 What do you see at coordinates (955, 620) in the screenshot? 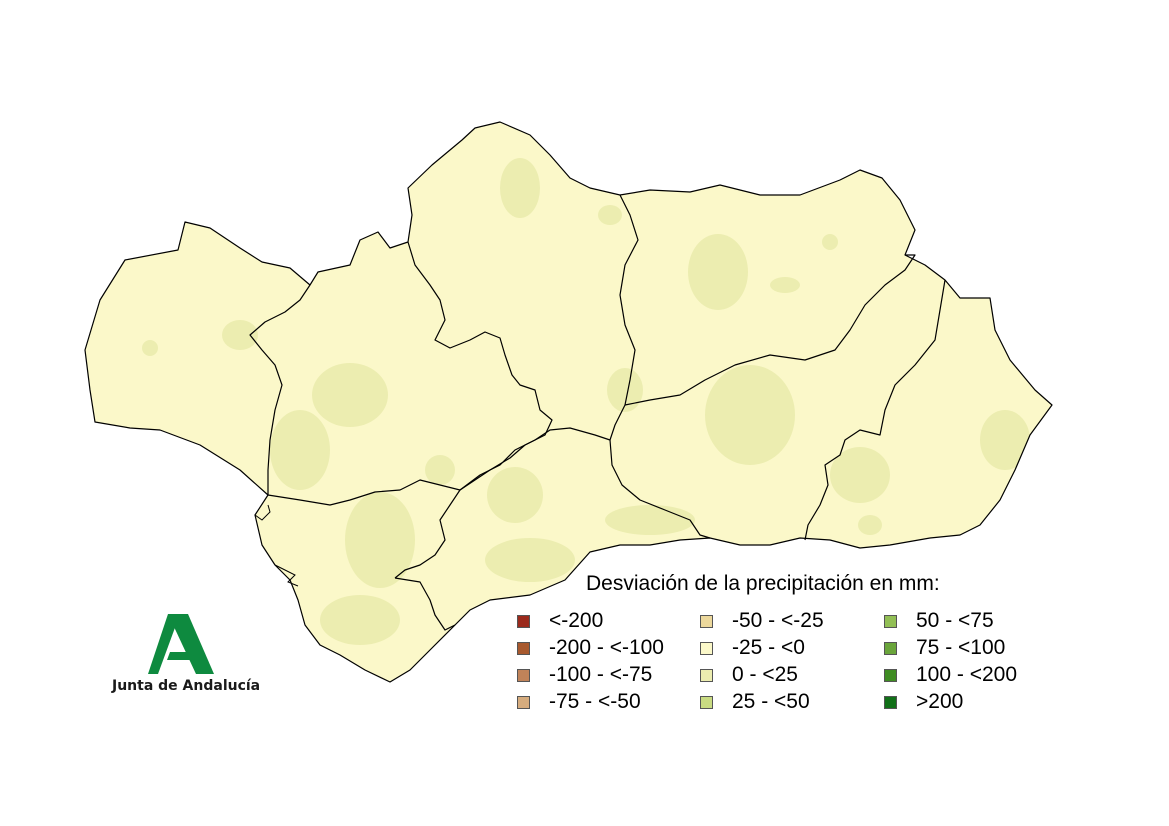
I see `legend-label: 50 - <75` at bounding box center [955, 620].